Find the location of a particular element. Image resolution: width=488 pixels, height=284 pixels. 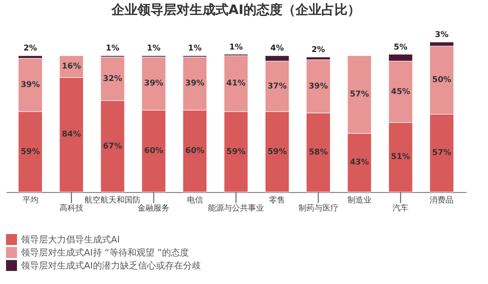

data-label: 51% is located at coordinates (400, 157).